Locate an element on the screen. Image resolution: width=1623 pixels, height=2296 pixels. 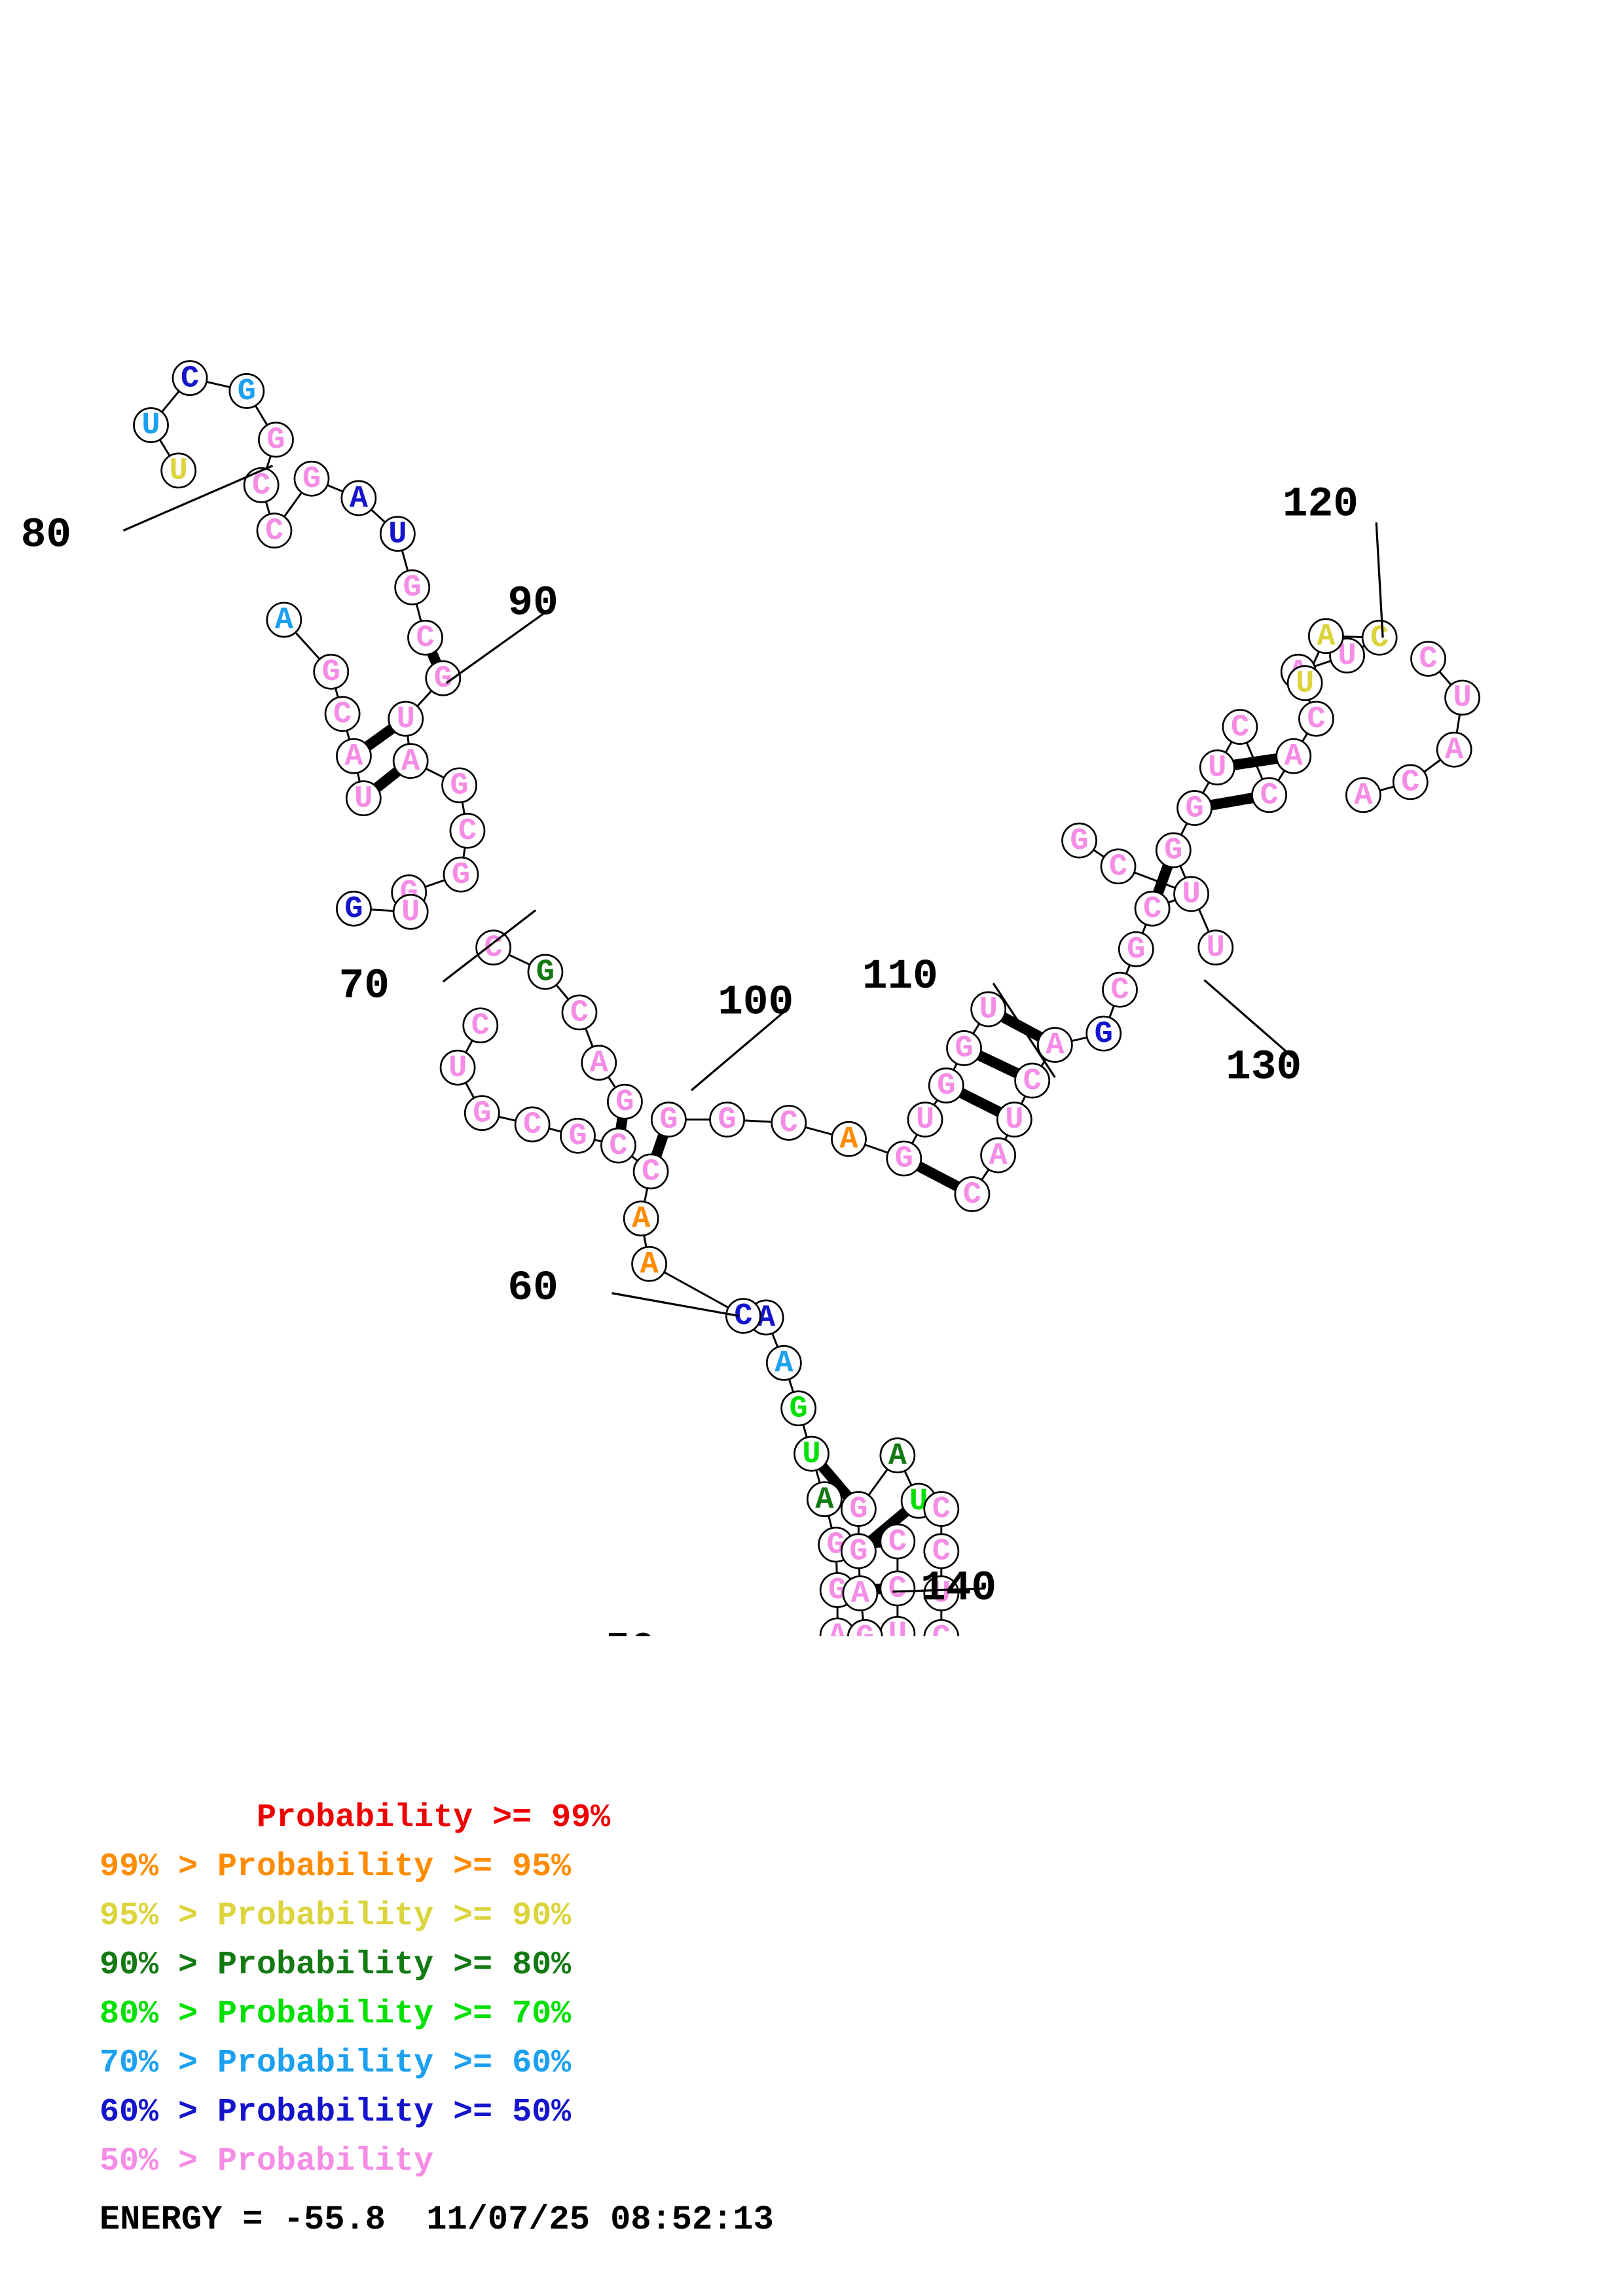
index-label-130: 130 is located at coordinates (1264, 1068).